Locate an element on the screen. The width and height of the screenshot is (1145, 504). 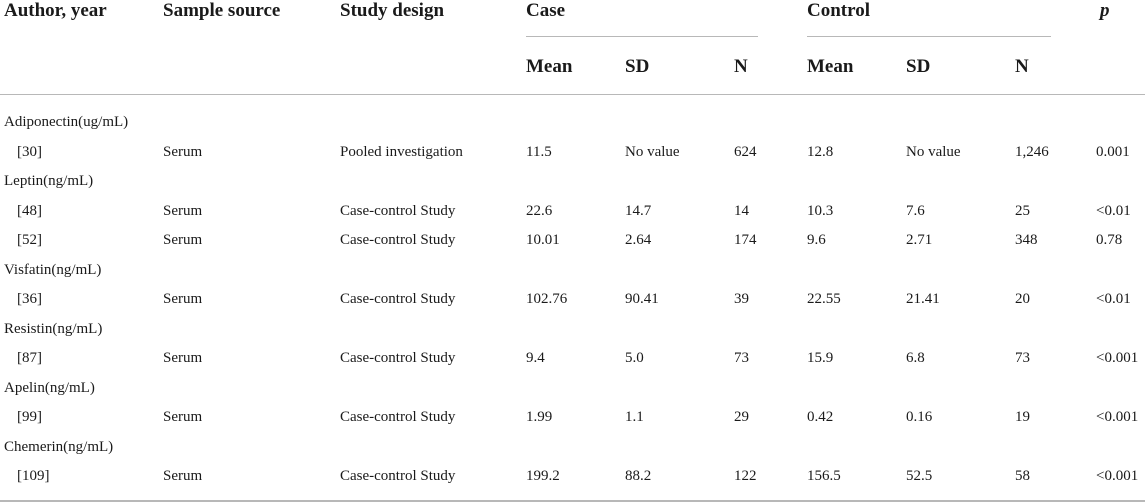
case-header-rule is located at coordinates (642, 36).